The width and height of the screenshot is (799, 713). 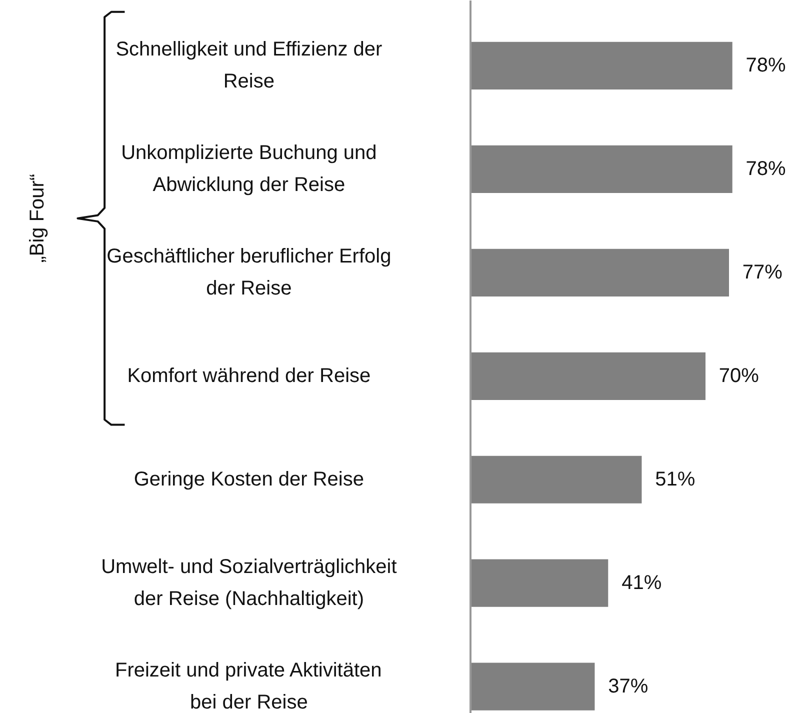 I want to click on data-label: 51%, so click(x=675, y=479).